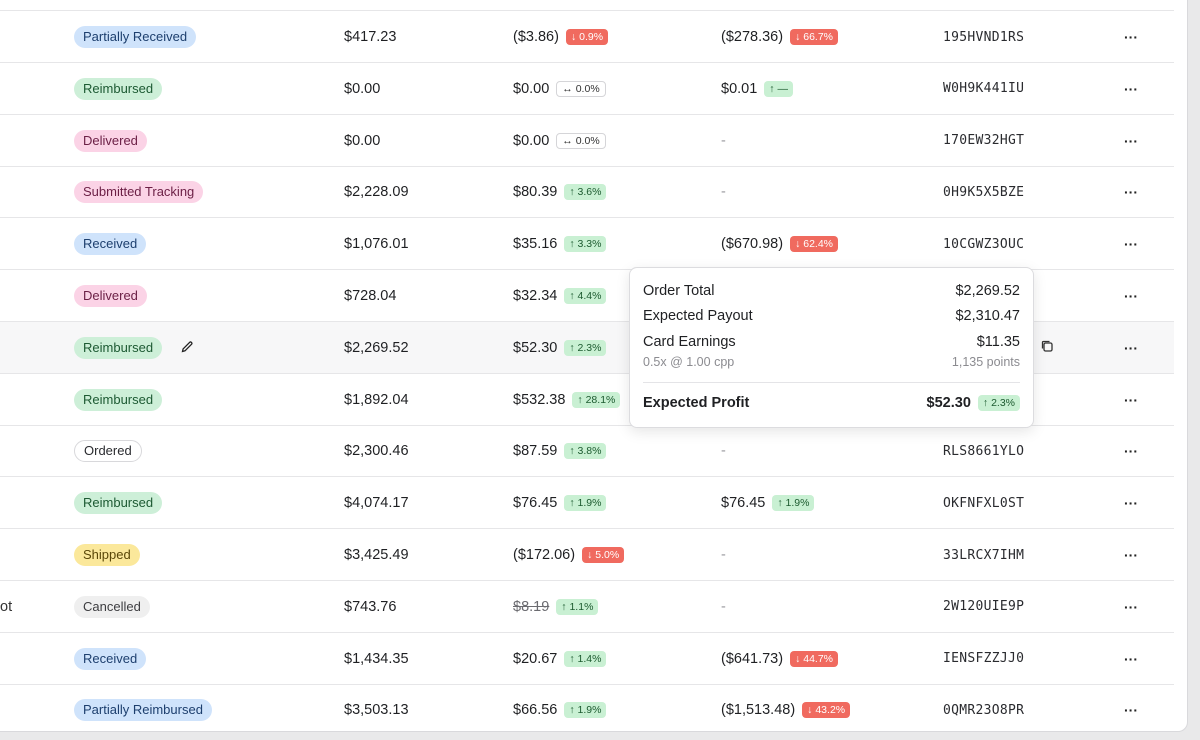 The image size is (1200, 740). Describe the element at coordinates (139, 192) in the screenshot. I see `status-cell: Submitted Tracking` at that location.